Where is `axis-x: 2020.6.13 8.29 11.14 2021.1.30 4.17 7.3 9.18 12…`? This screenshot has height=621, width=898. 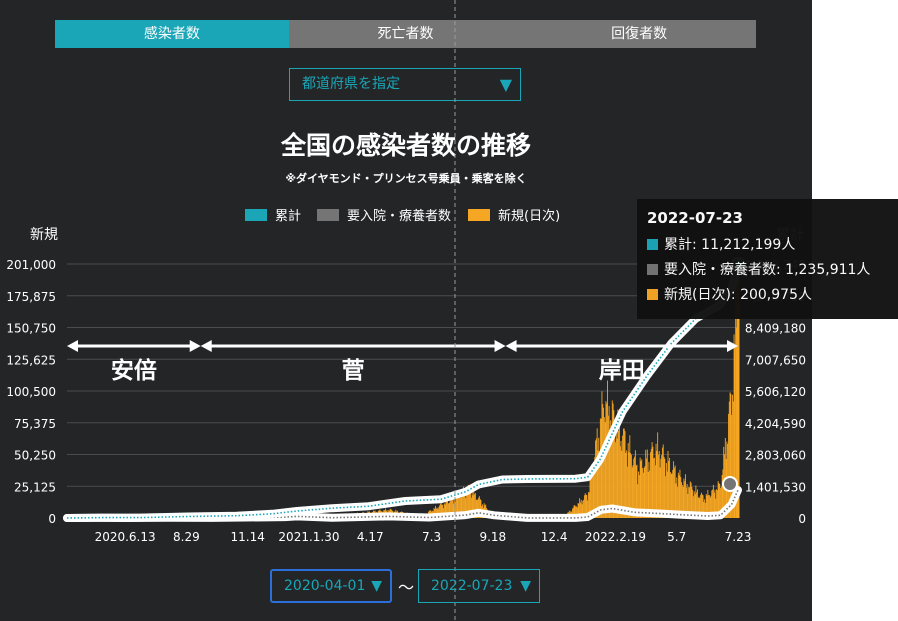
axis-x: 2020.6.13 8.29 11.14 2021.1.30 4.17 7.3 9.18 12… is located at coordinates (423, 537).